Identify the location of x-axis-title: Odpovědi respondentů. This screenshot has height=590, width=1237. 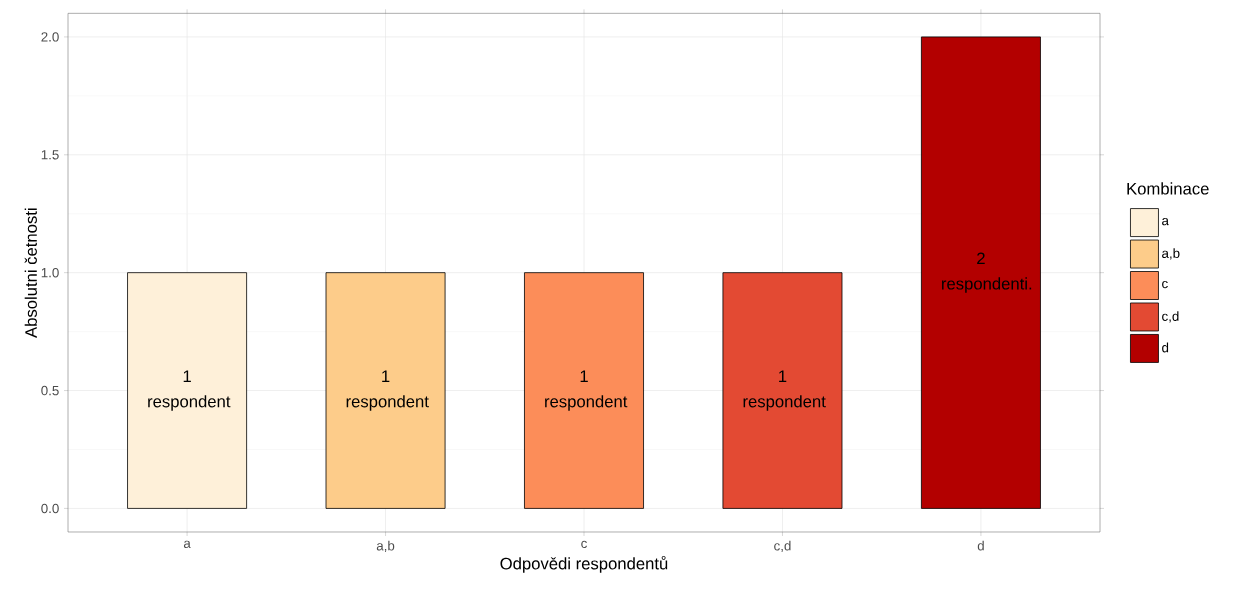
(584, 564).